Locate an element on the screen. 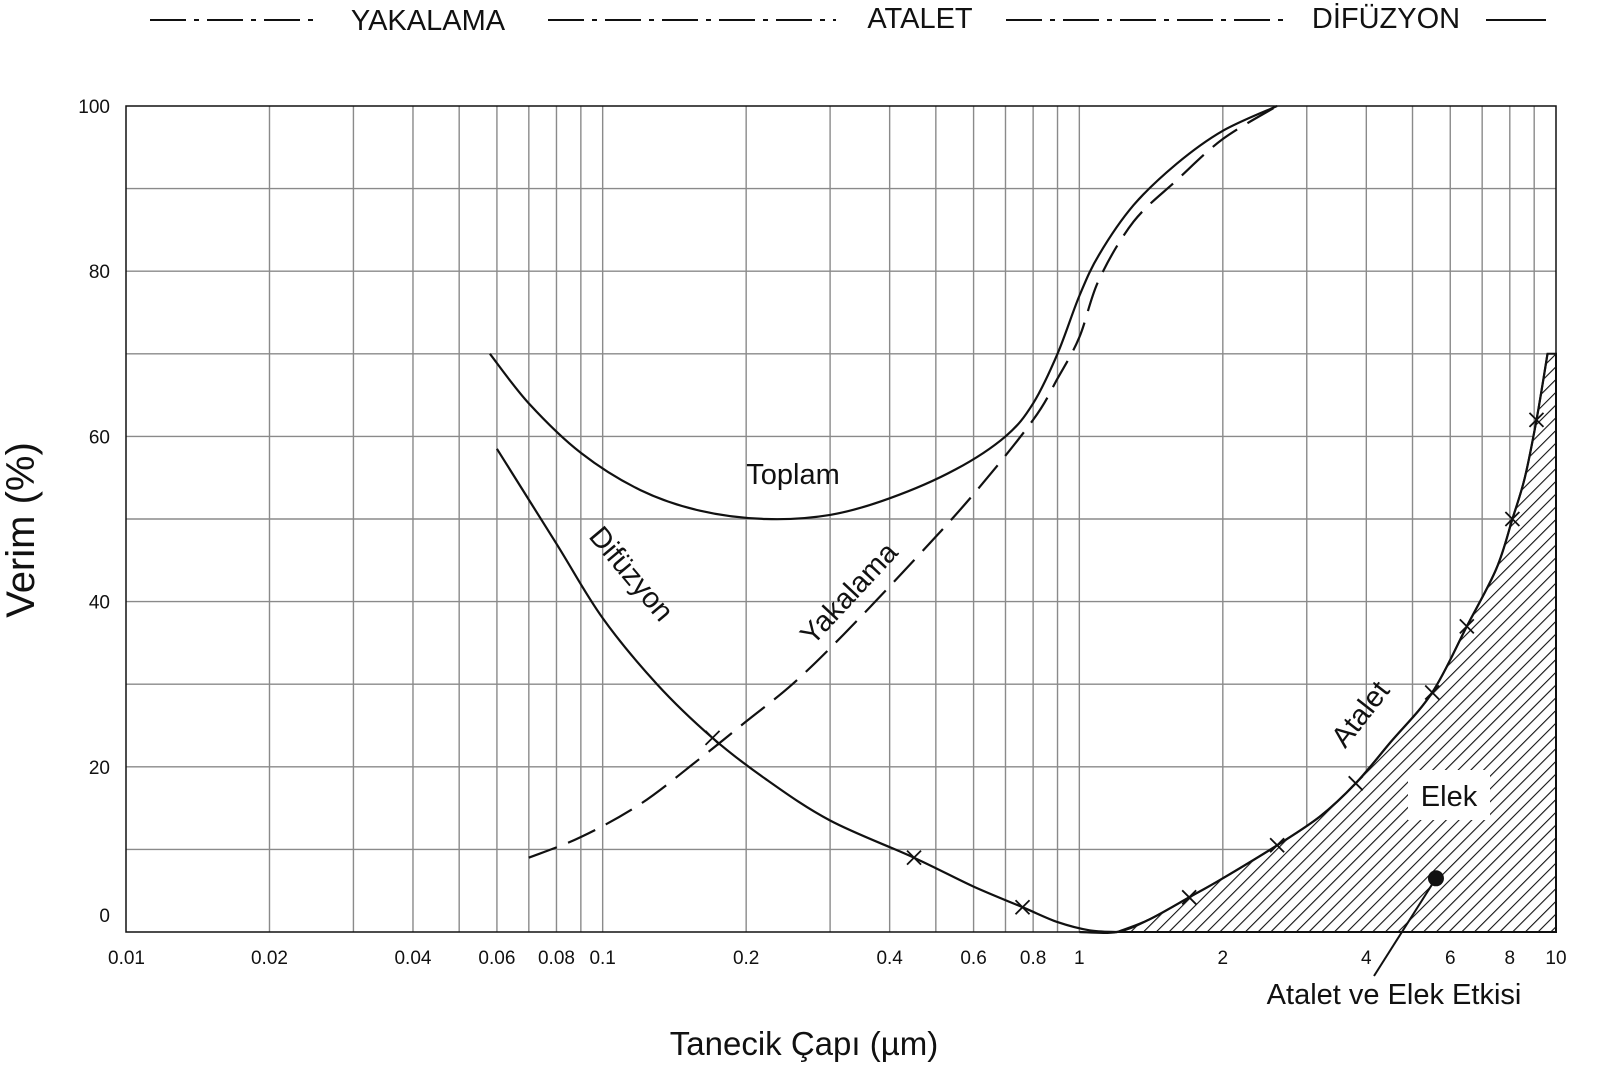 This screenshot has width=1600, height=1077. x-tick-label: 0.4 is located at coordinates (889, 958).